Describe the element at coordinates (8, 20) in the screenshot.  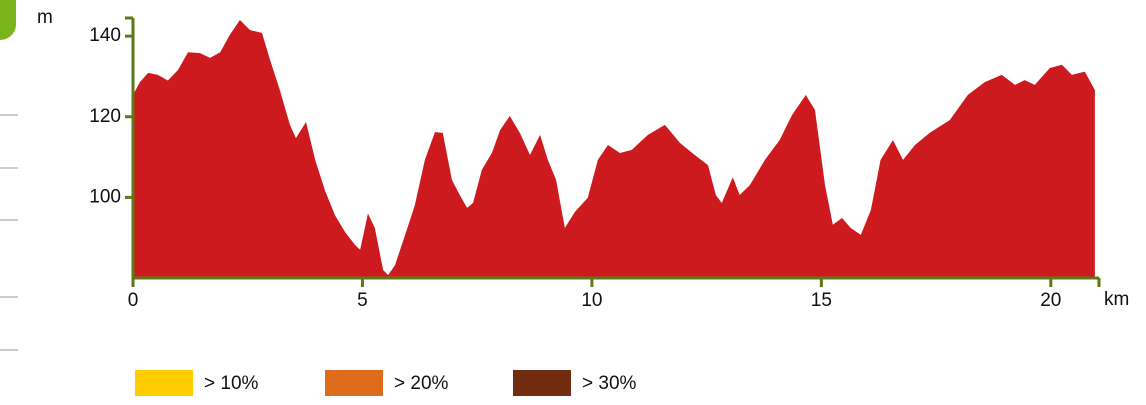
I see `corner-badge` at that location.